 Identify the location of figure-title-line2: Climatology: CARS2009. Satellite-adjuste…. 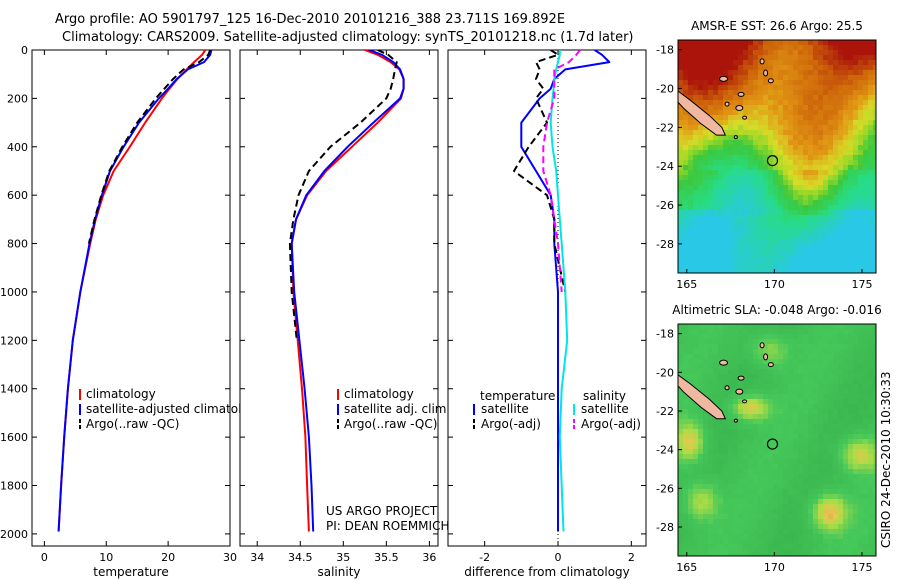
(348, 37).